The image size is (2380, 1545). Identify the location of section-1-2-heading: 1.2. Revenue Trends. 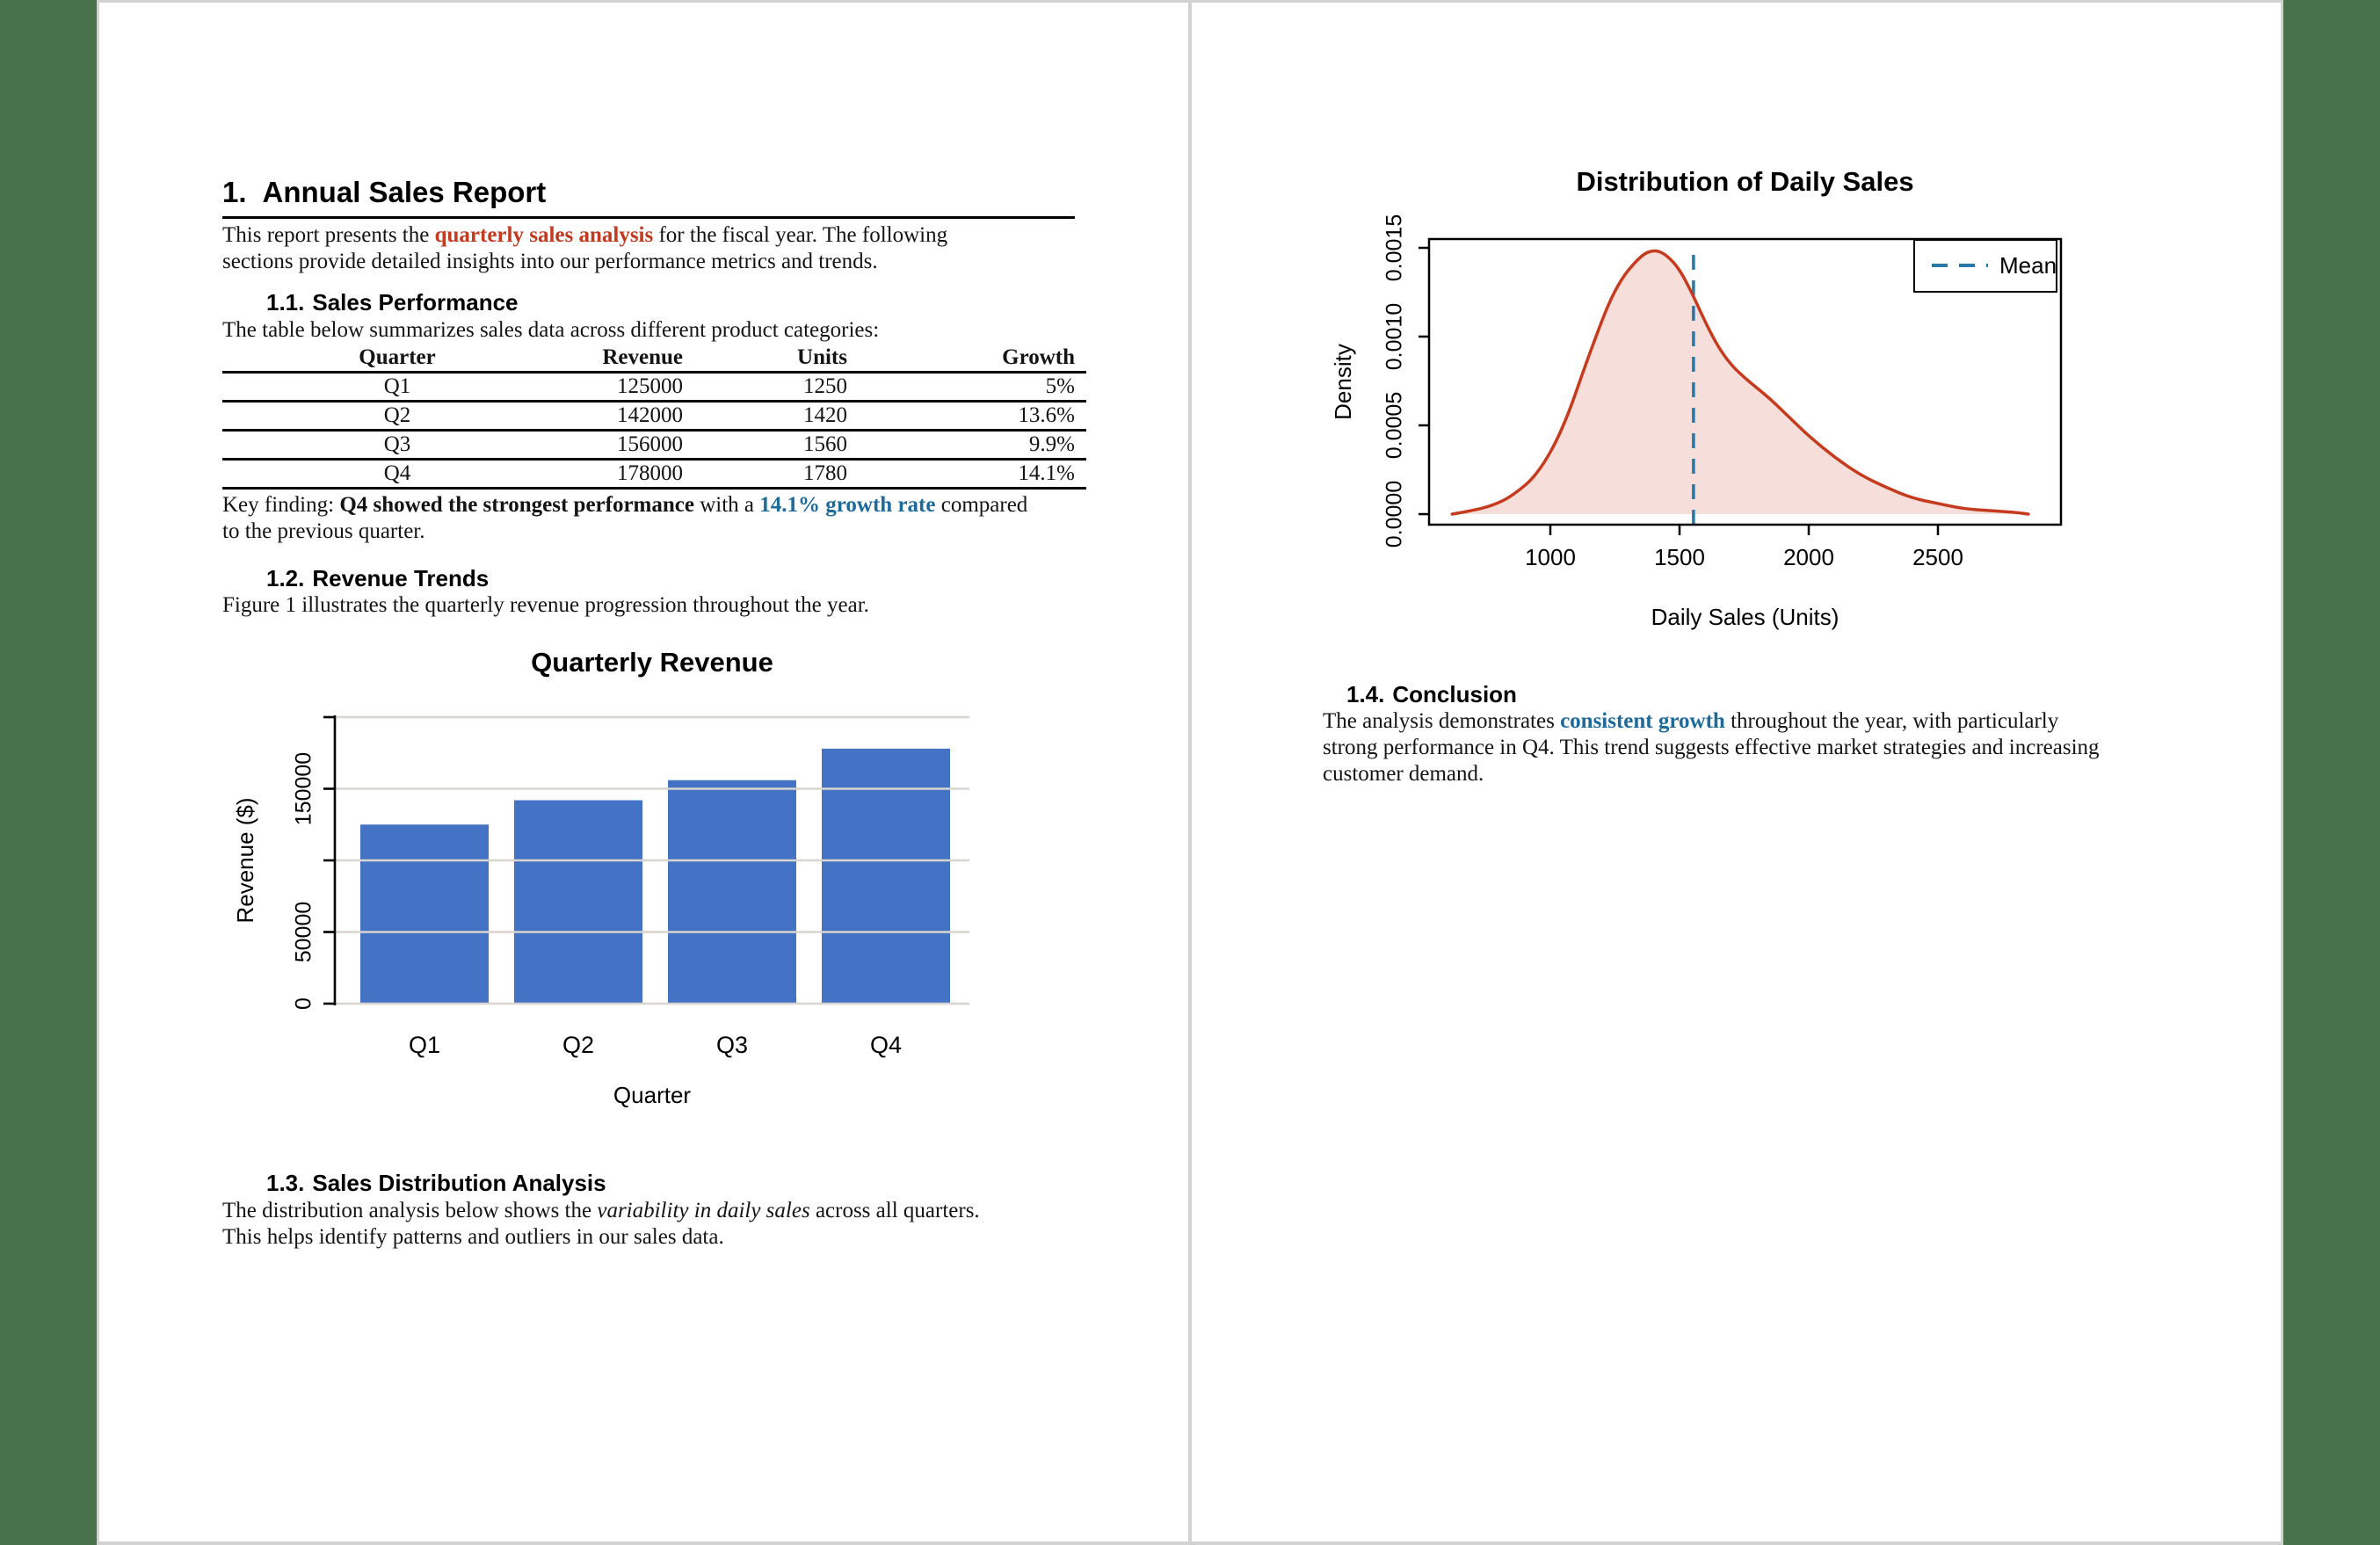
(377, 578).